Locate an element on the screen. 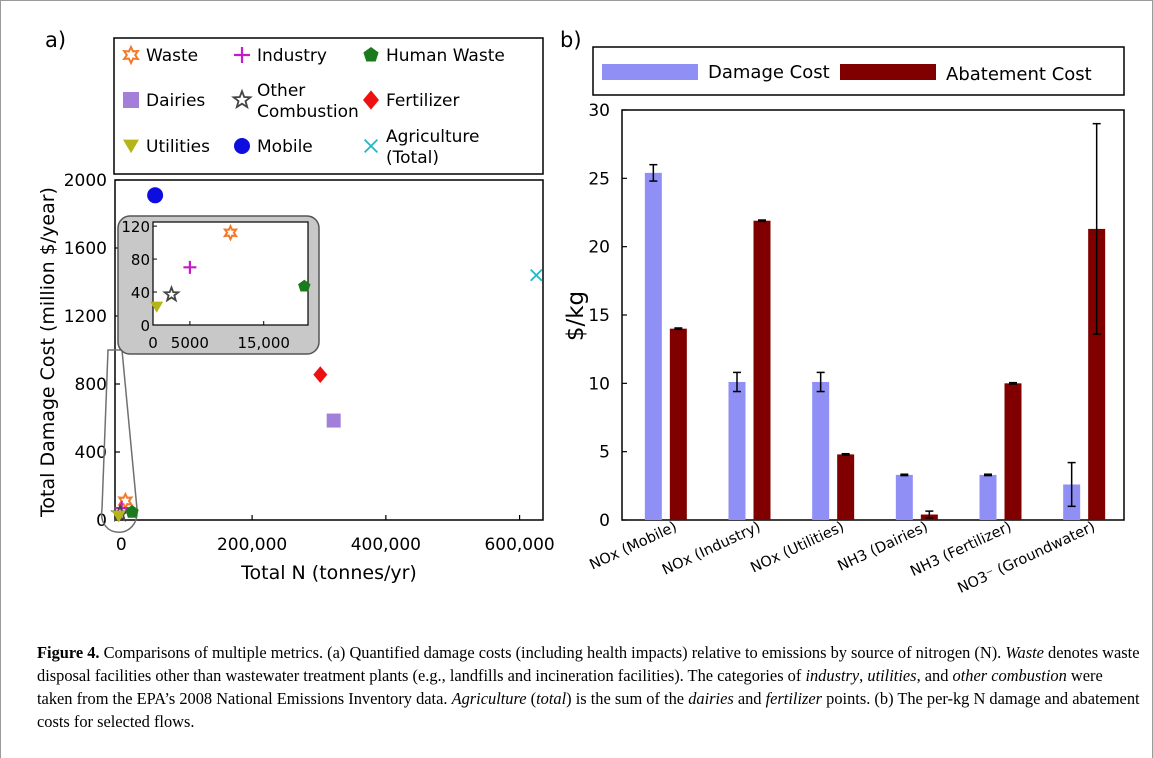 The width and height of the screenshot is (1153, 758). legend-swatch-abatement is located at coordinates (888, 72).